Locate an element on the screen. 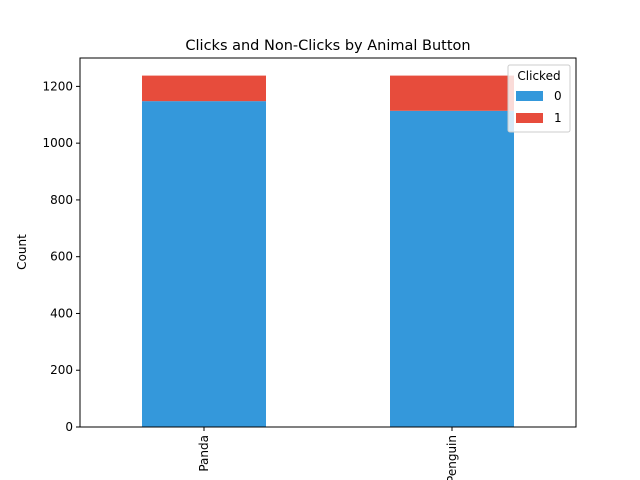  legend-items: 01 is located at coordinates (539, 107).